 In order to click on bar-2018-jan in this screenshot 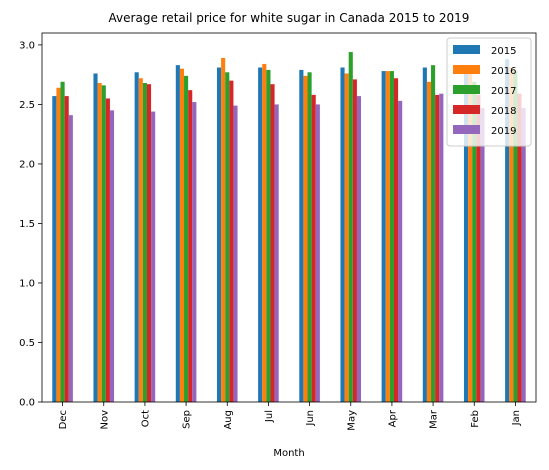, I will do `click(519, 248)`.